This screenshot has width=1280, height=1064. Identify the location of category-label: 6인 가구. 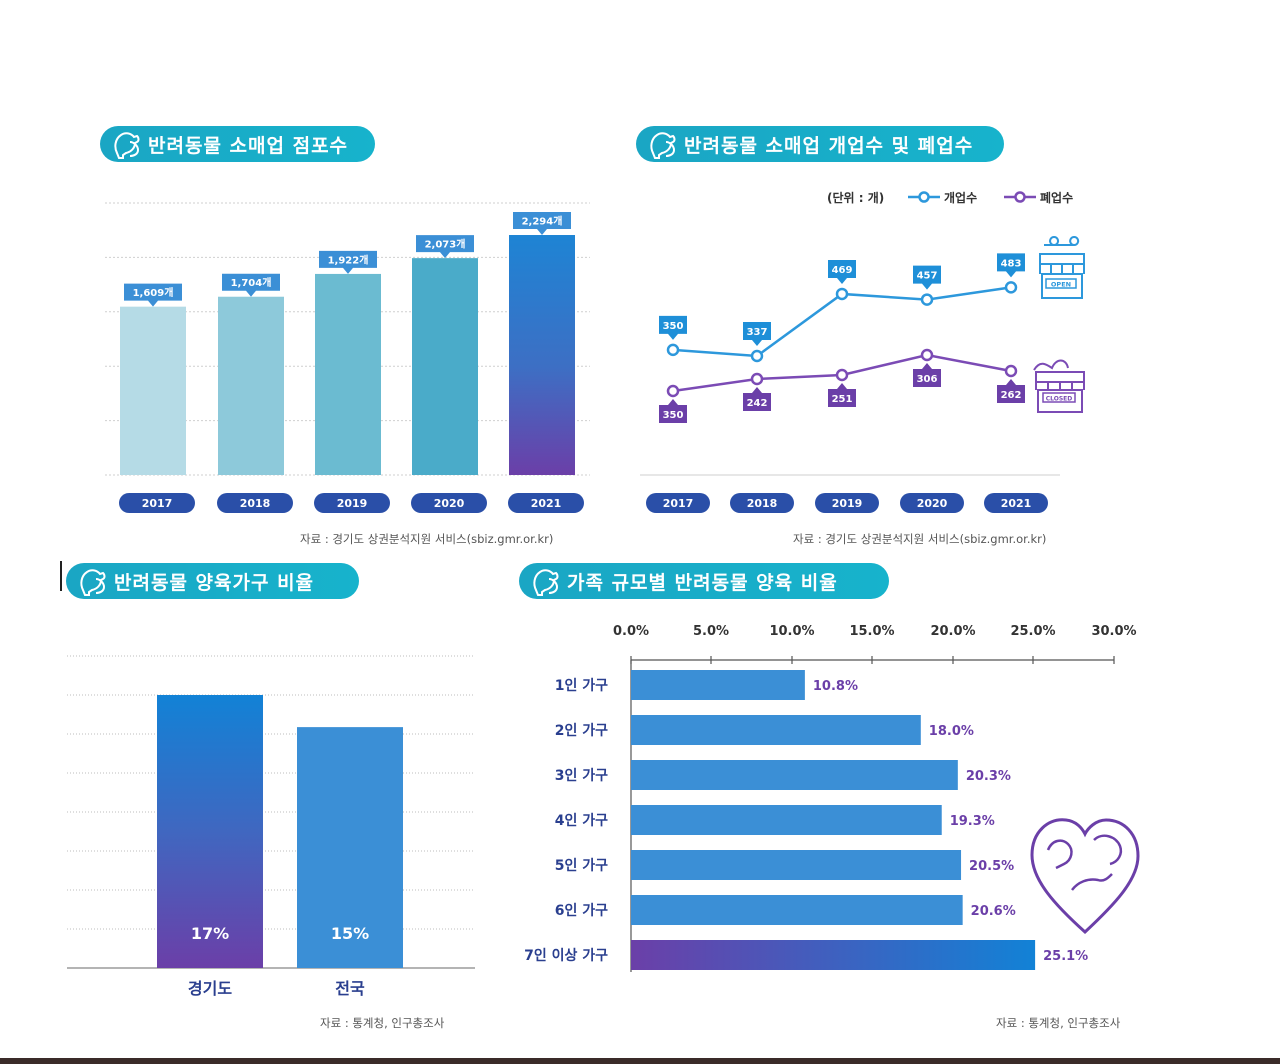
(581, 910).